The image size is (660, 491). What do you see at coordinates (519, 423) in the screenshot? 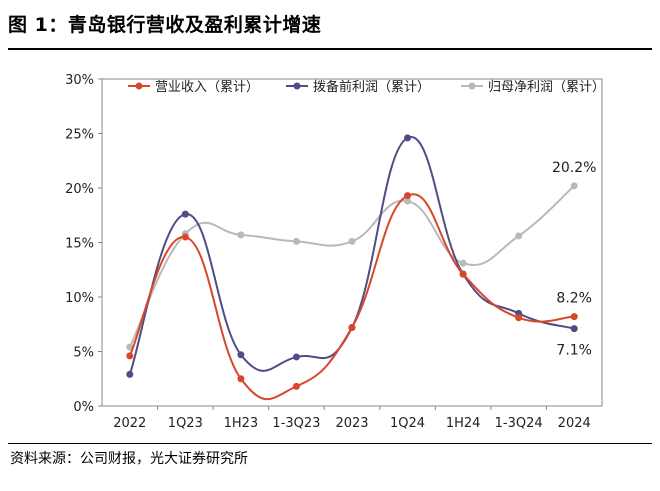
I see `x-tick-label: 1-3Q24` at bounding box center [519, 423].